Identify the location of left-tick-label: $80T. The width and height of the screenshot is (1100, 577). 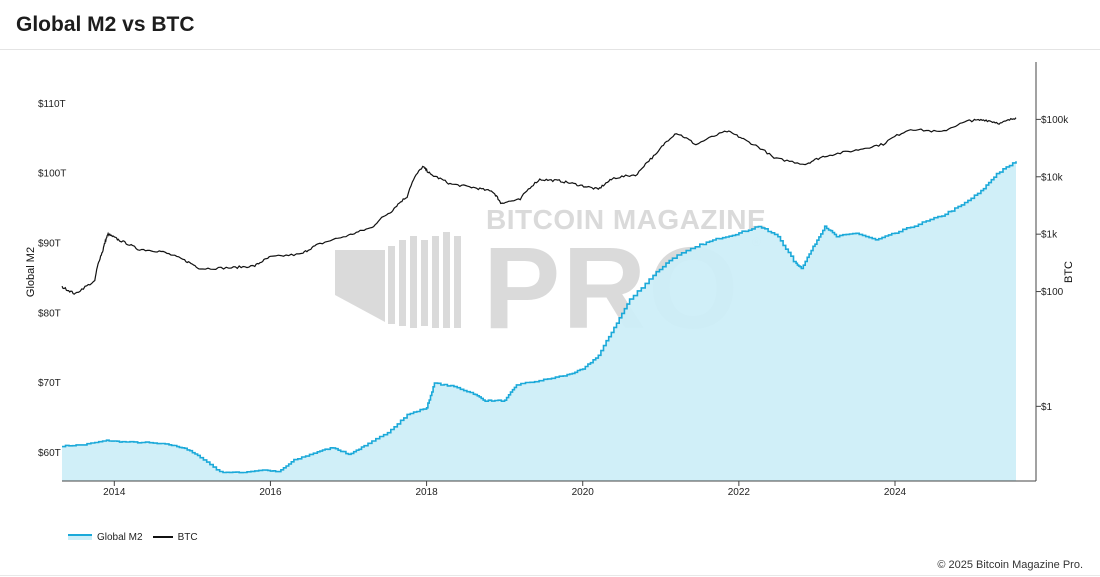
(49, 313).